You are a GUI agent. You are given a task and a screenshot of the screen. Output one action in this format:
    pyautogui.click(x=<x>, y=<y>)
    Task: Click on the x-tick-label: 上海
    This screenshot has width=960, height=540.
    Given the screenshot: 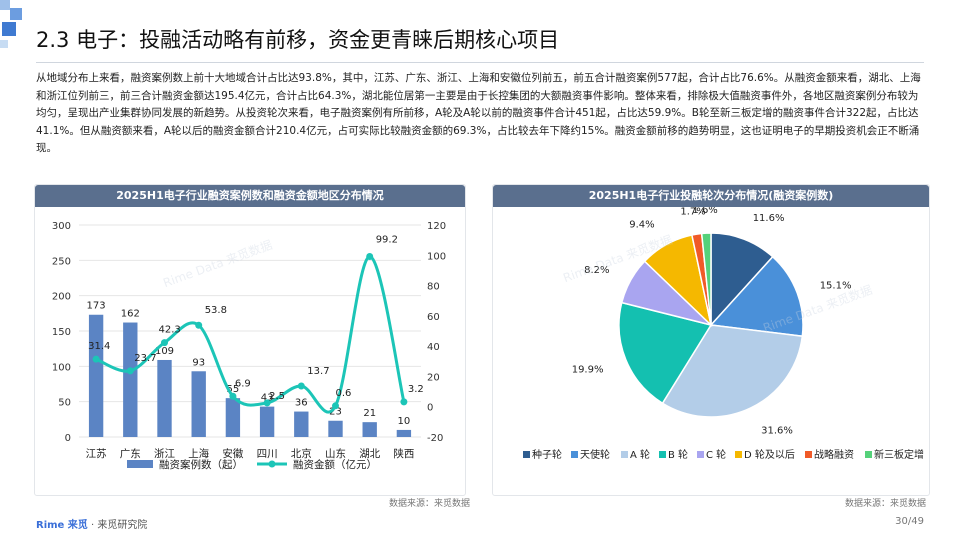 What is the action you would take?
    pyautogui.click(x=198, y=453)
    